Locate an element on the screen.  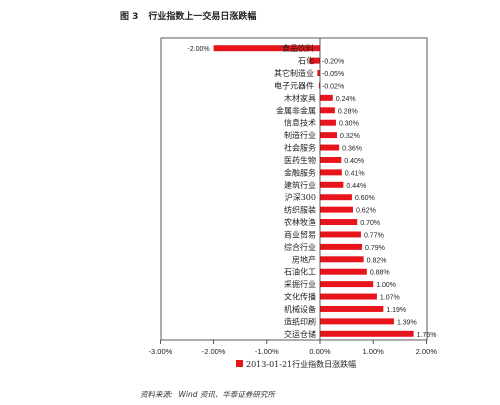
category-label: 沪深300 is located at coordinates (300, 197).